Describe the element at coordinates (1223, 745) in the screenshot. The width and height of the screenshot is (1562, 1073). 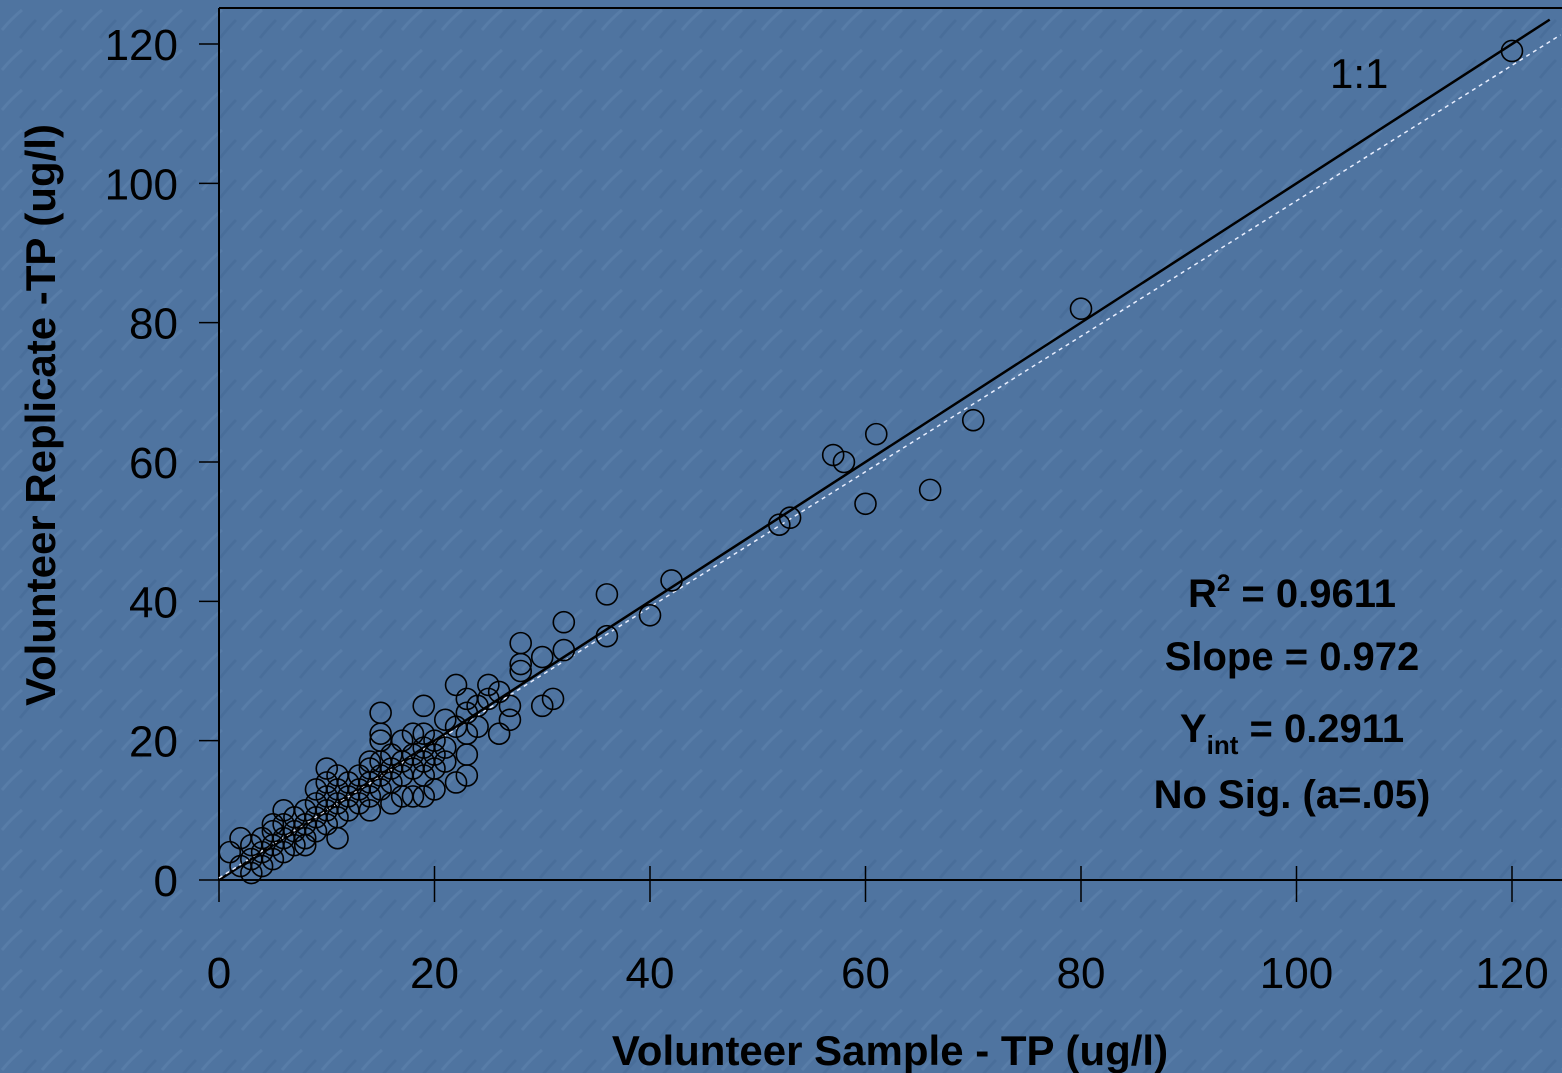
I see `stat-yint-sub: int` at that location.